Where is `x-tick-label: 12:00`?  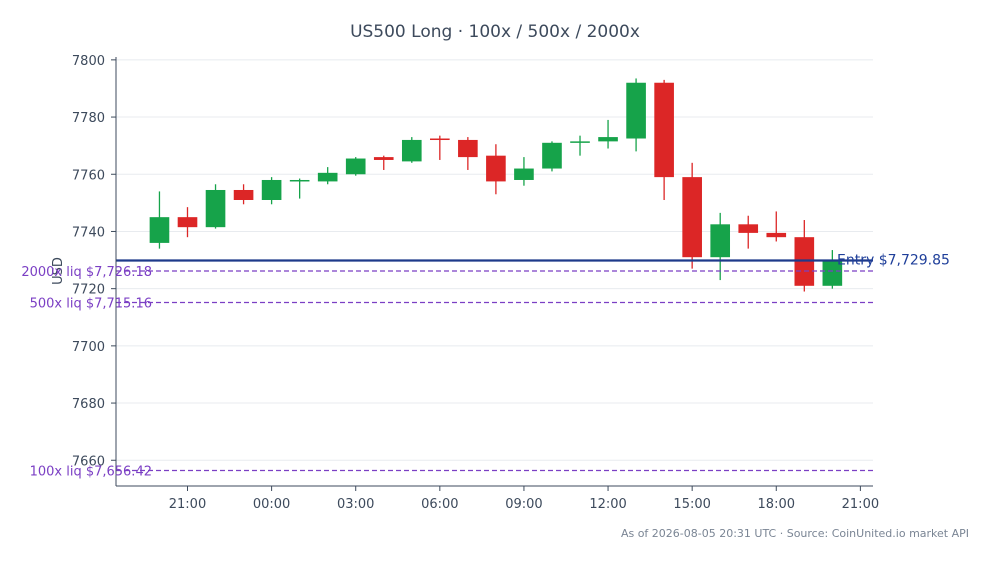 x-tick-label: 12:00 is located at coordinates (607, 504).